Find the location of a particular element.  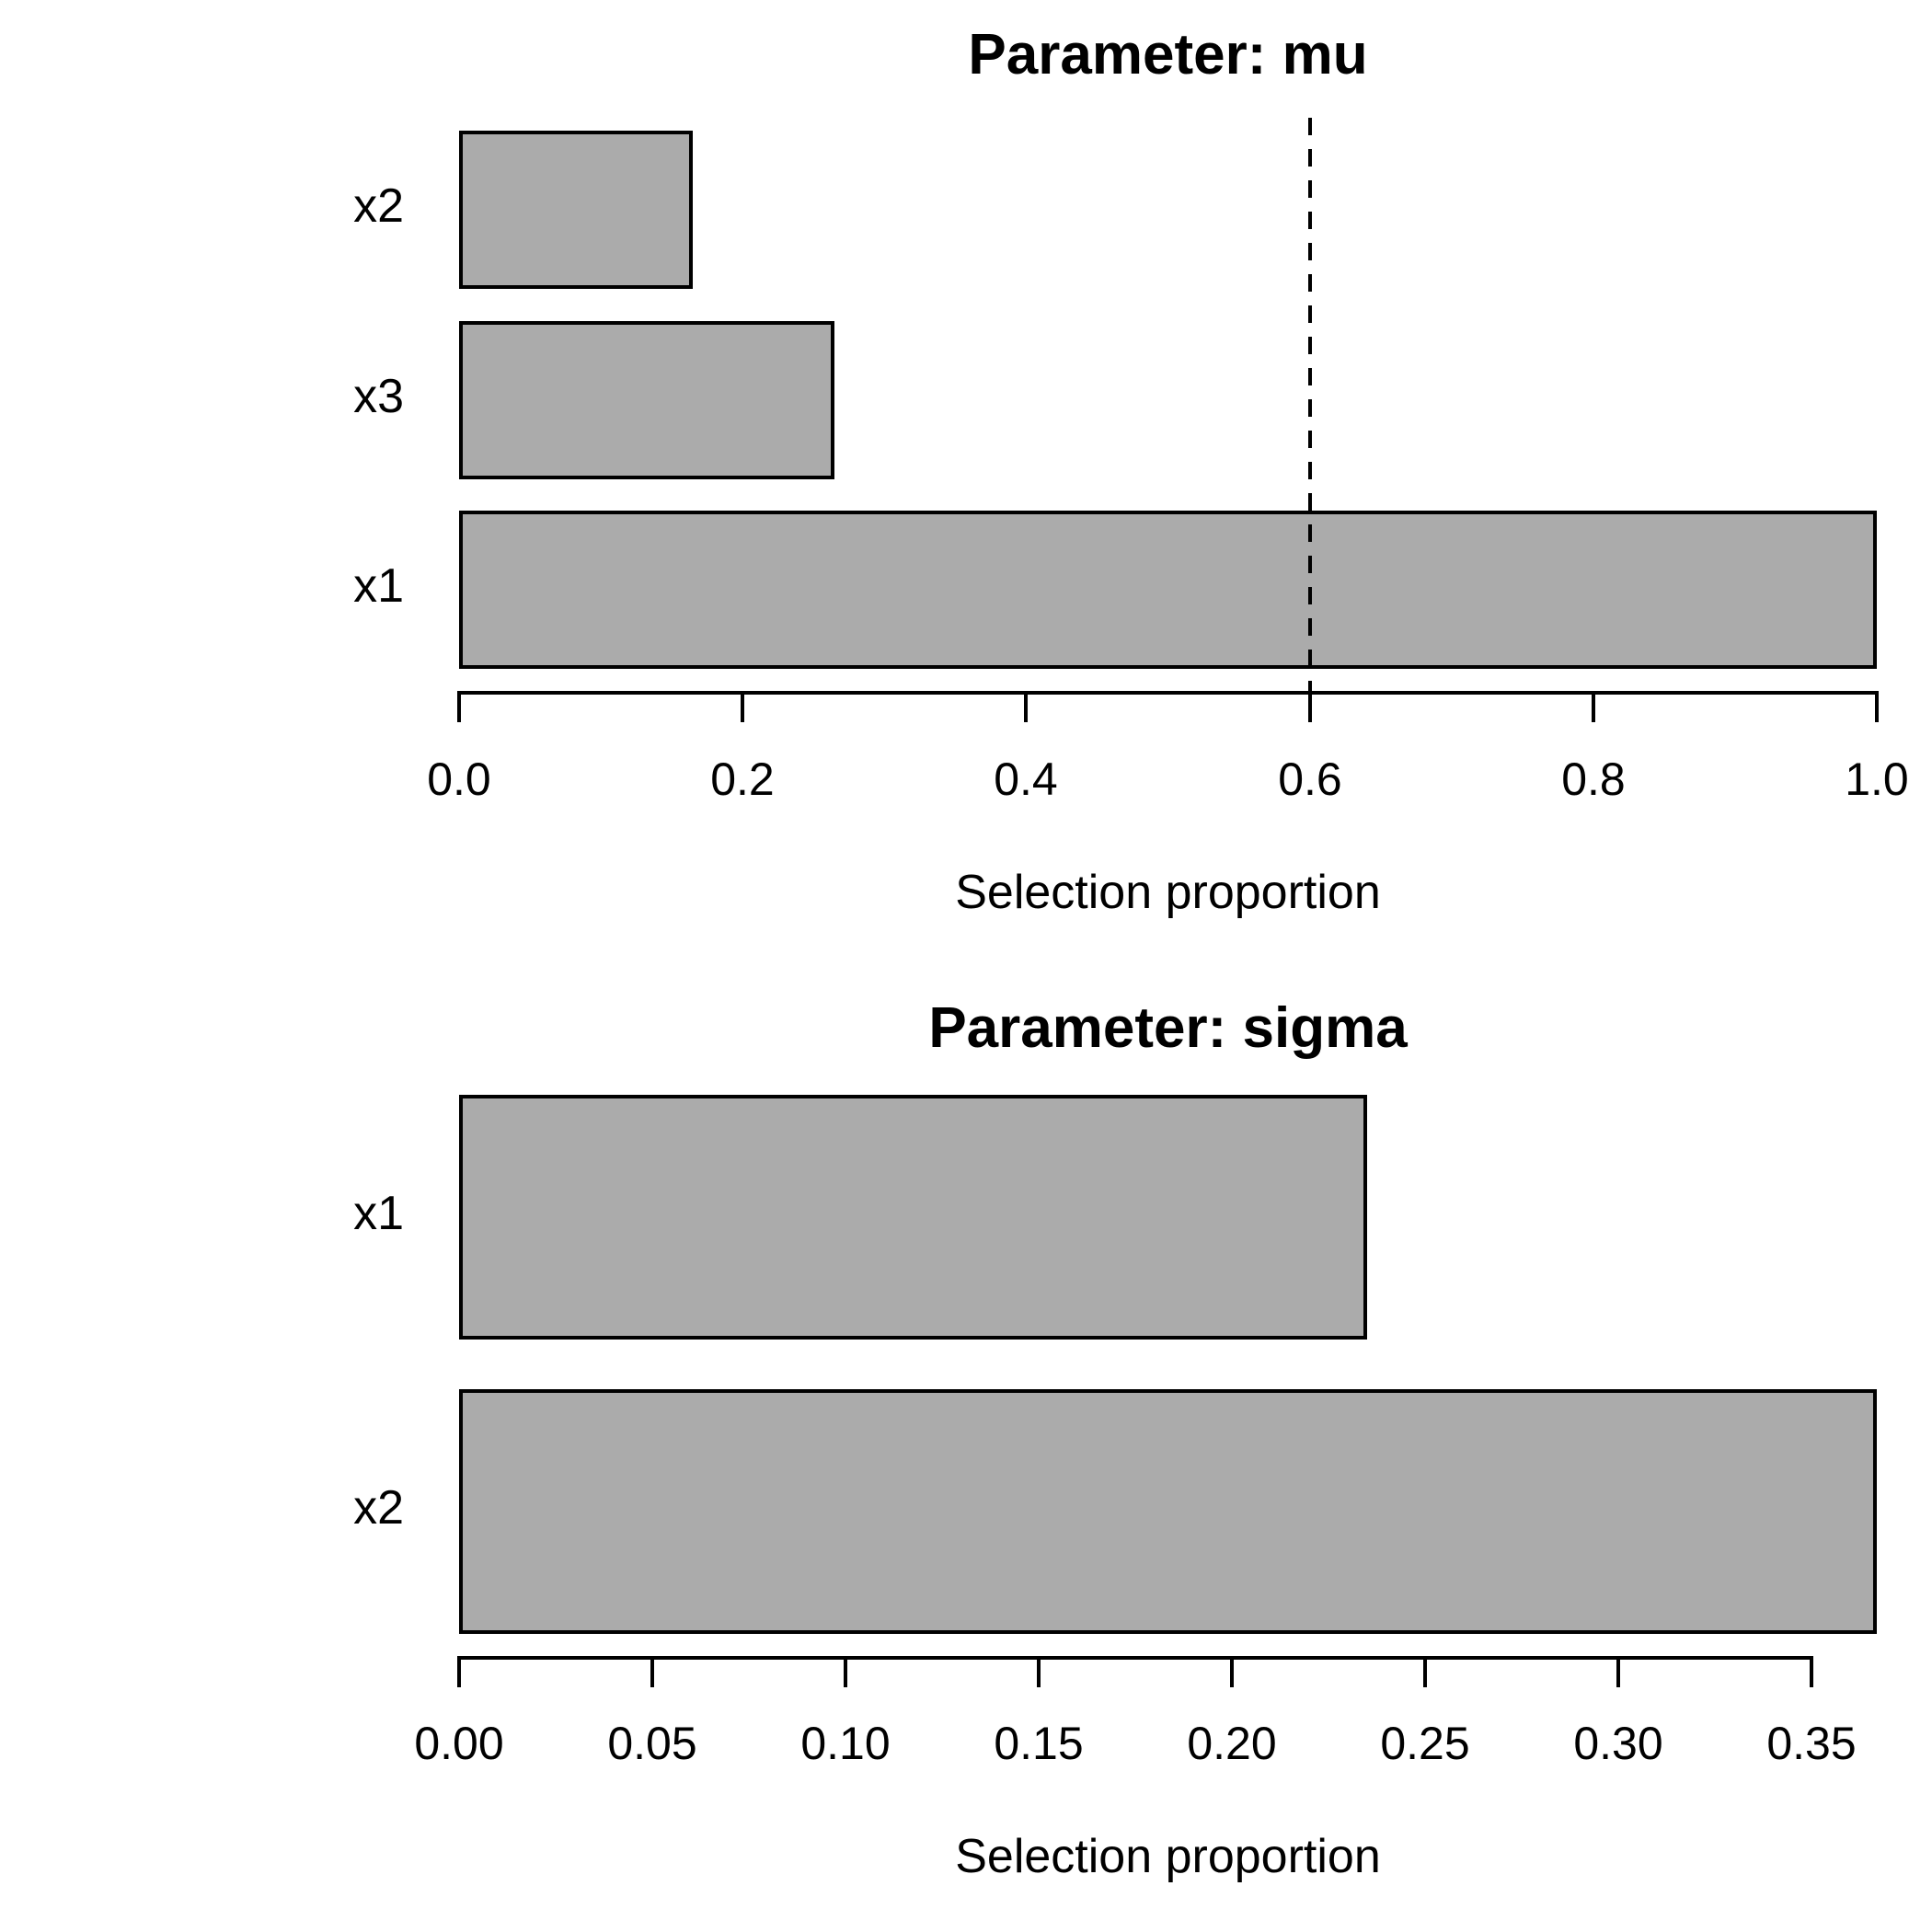

x-tick-label-0.15: 0.15 is located at coordinates (1039, 1743).